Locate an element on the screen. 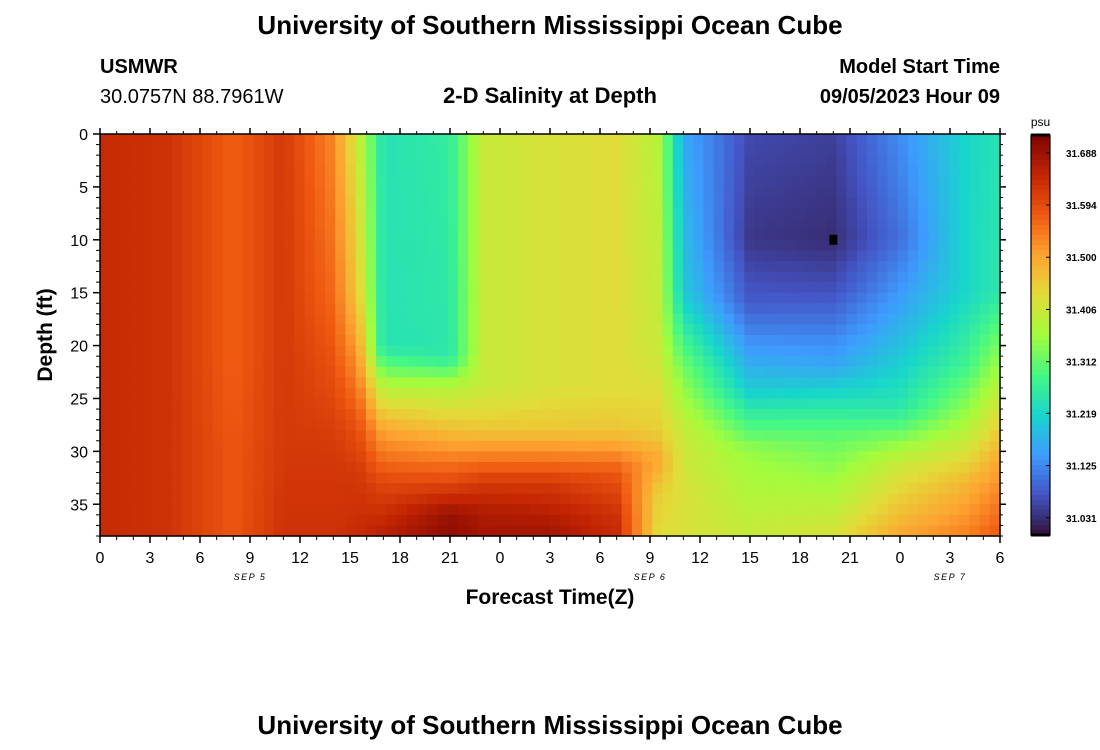 This screenshot has width=1100, height=750. x-tick-label: 9 is located at coordinates (650, 558).